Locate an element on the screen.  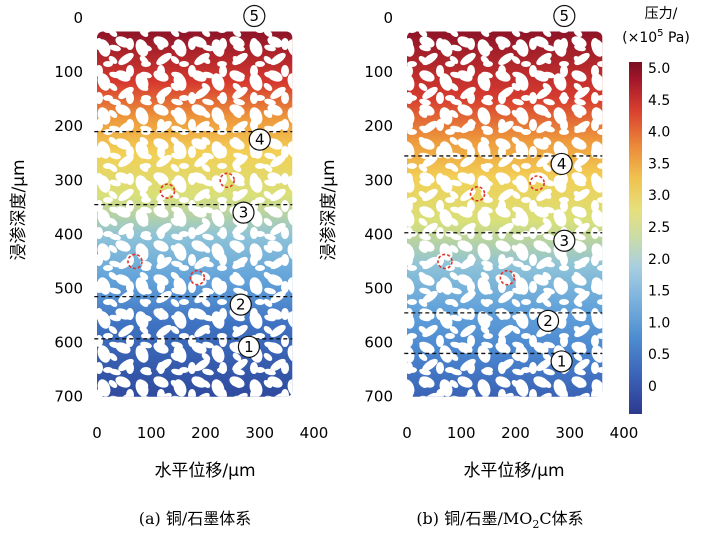
colorbar-tick-label: 4.0 is located at coordinates (659, 133).